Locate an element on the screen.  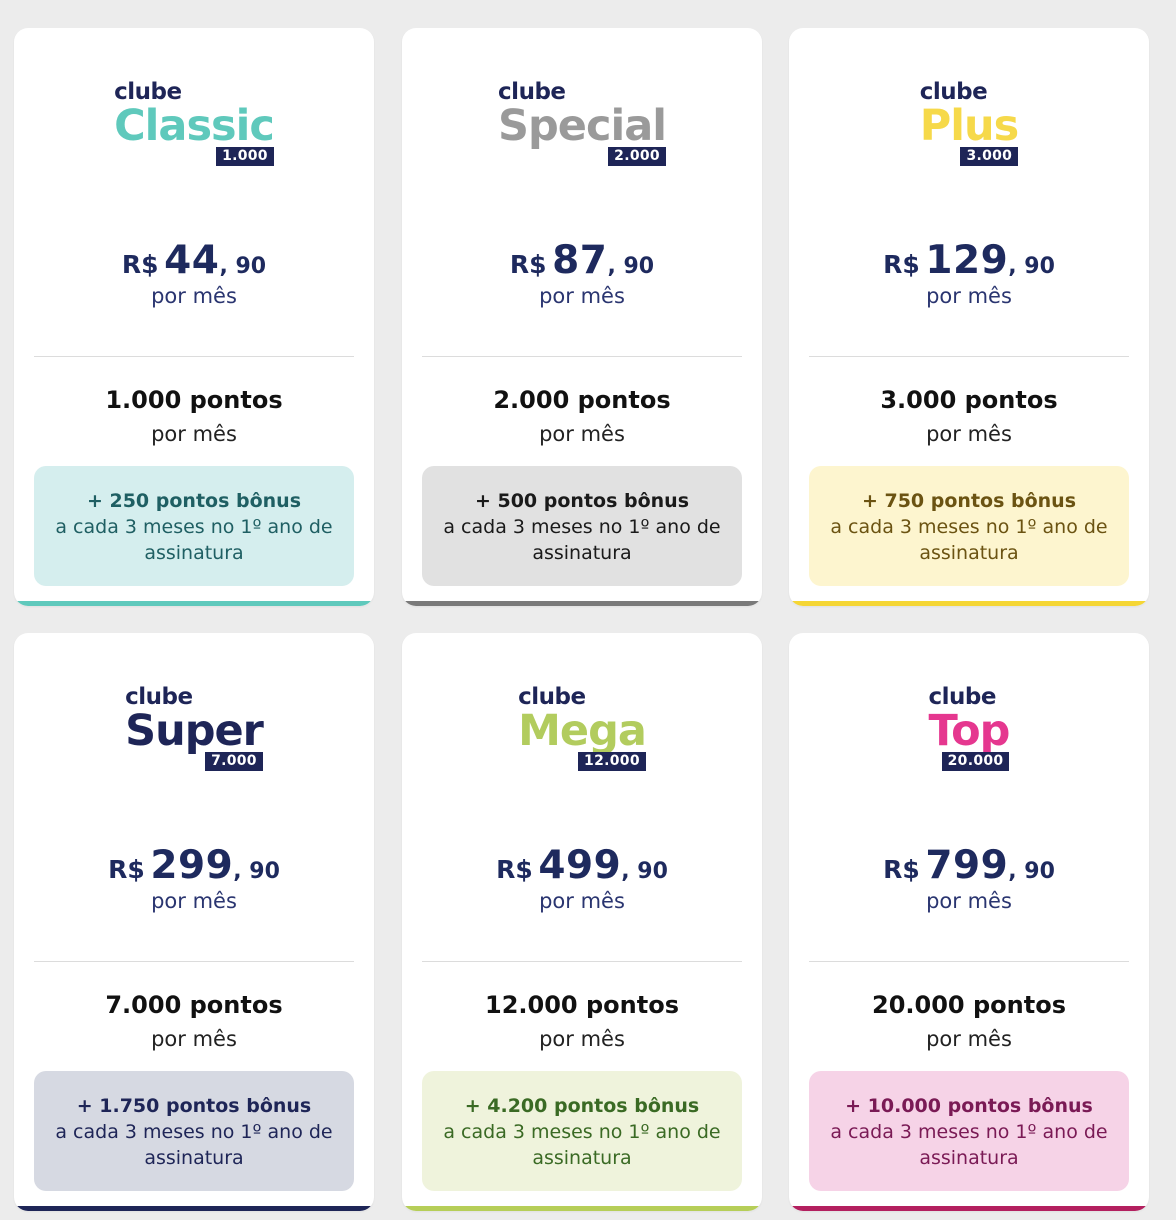
price-integer: 44 is located at coordinates (192, 260).